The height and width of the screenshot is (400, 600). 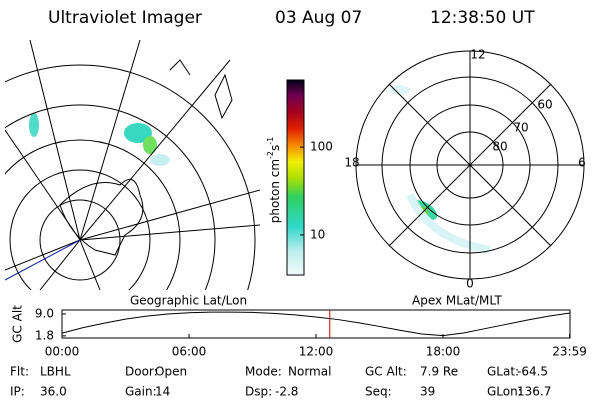 I want to click on info-value: Normal, so click(x=309, y=372).